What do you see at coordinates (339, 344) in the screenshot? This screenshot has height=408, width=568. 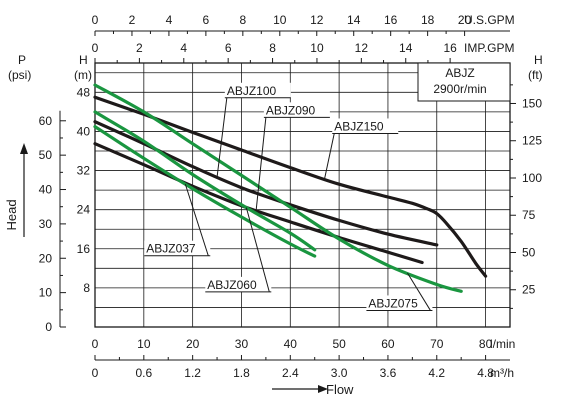 I see `x-tick-lmin: 50` at bounding box center [339, 344].